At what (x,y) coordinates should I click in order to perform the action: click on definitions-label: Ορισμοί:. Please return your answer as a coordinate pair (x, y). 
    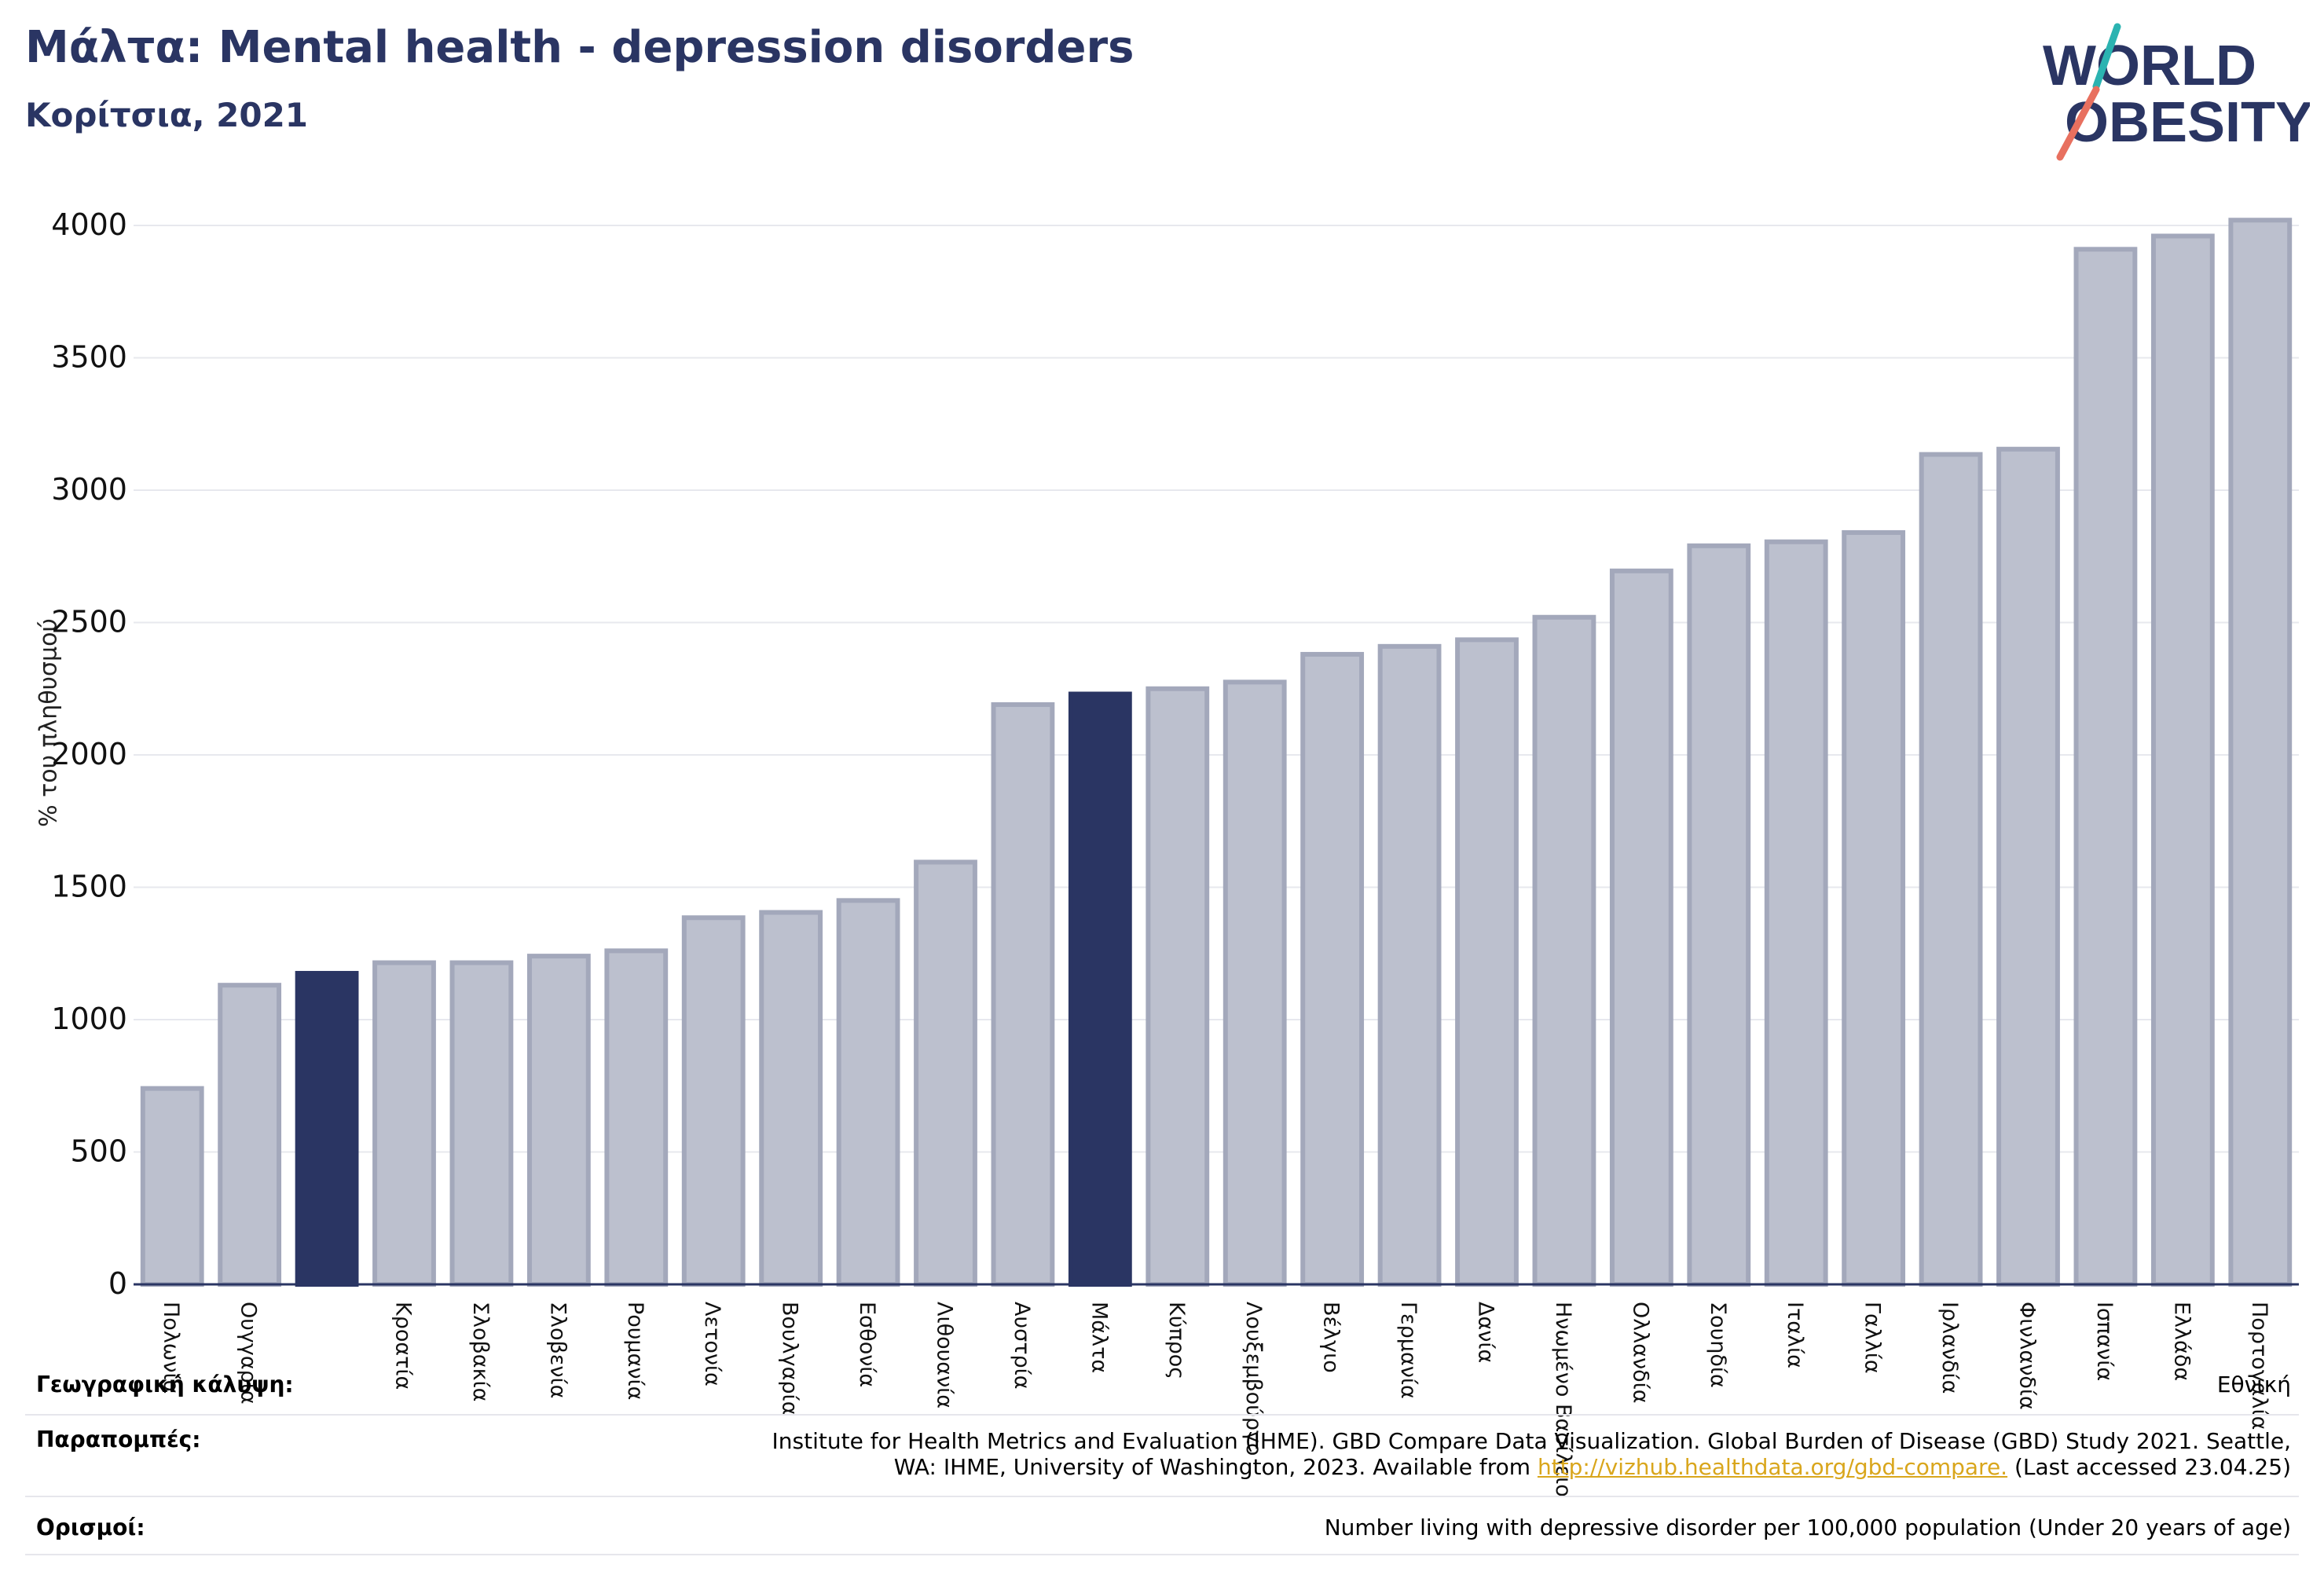
    Looking at the image, I should click on (90, 1527).